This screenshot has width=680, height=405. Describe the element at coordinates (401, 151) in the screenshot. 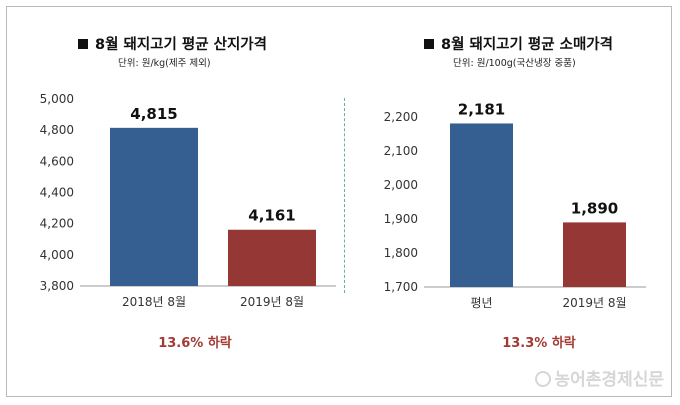

I see `right-ytick-label: 2,100` at that location.